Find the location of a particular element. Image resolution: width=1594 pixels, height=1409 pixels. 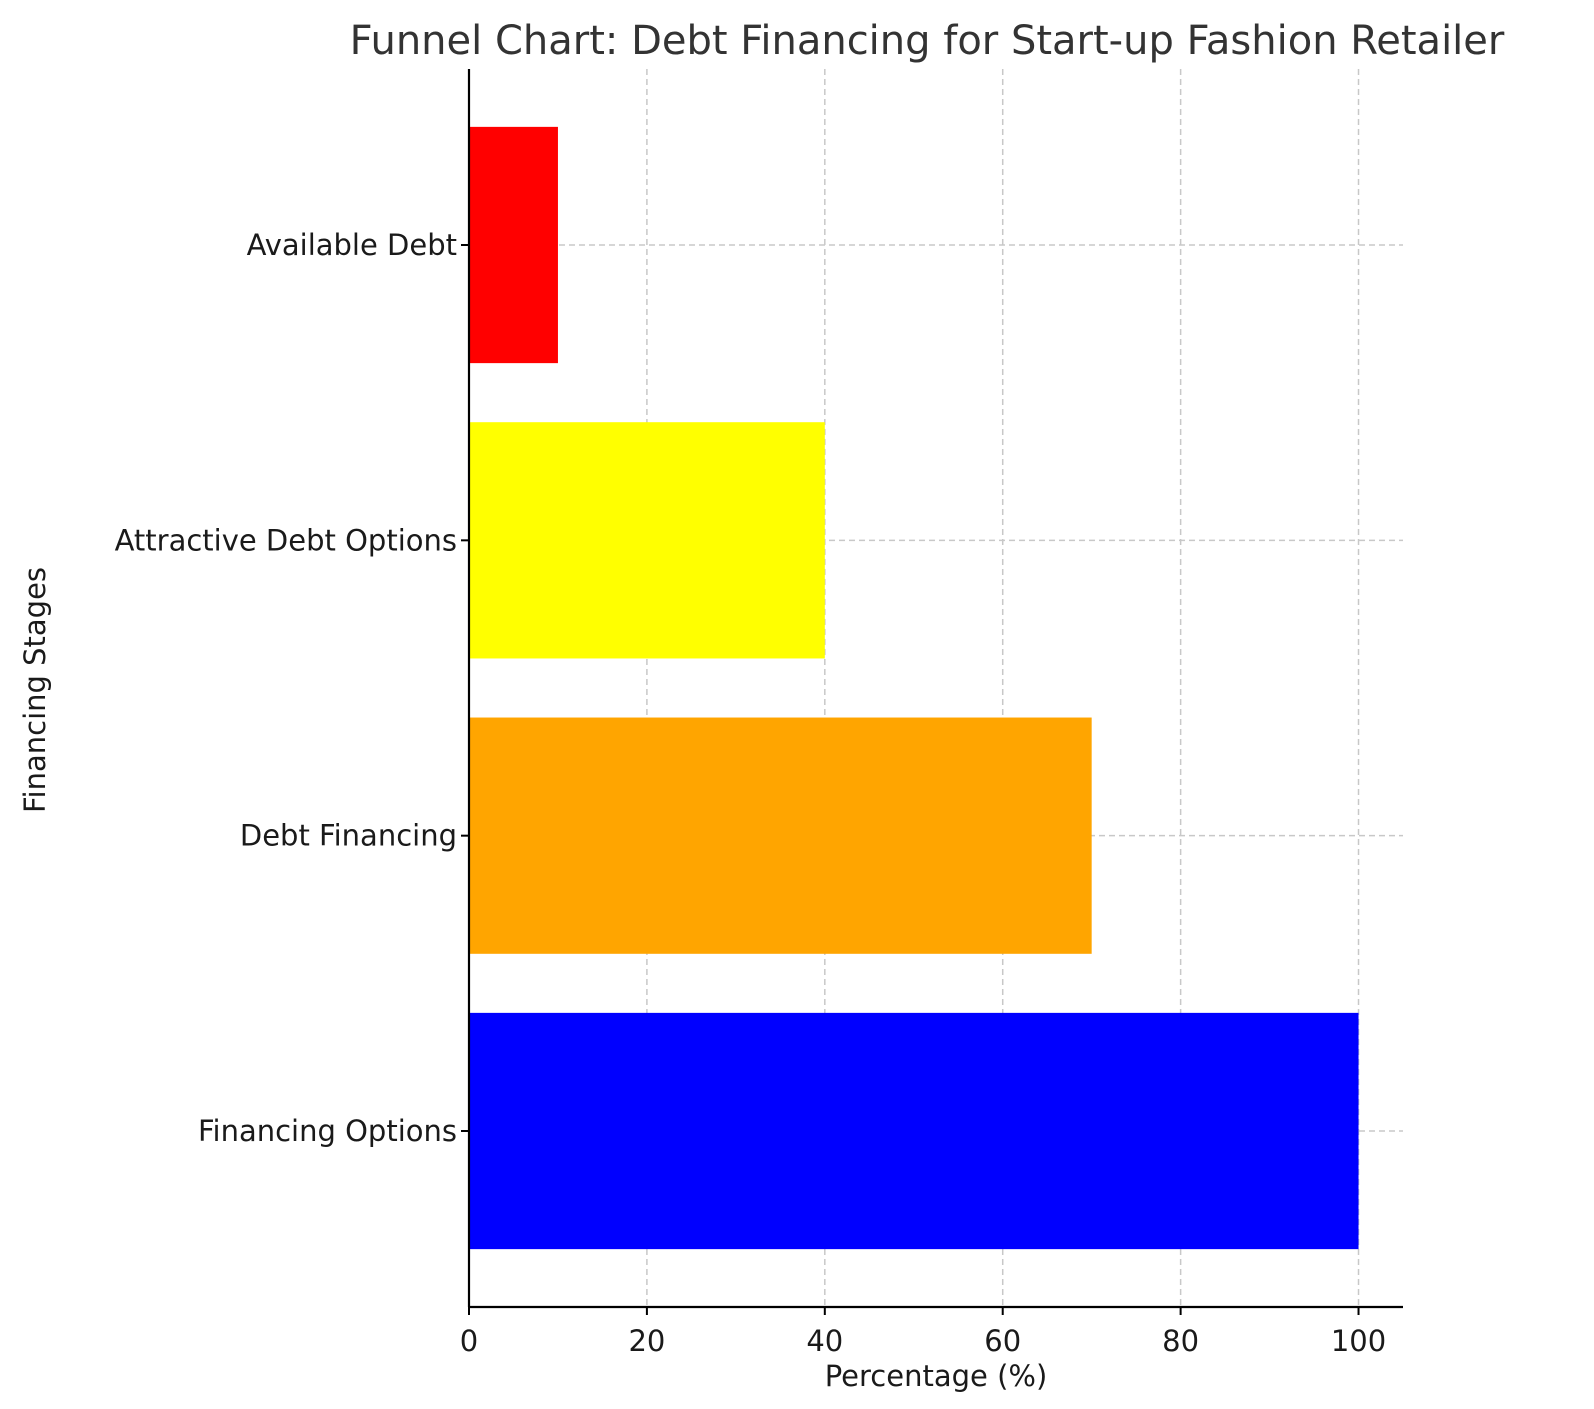

y-tick-label: Available Debt is located at coordinates (352, 245).